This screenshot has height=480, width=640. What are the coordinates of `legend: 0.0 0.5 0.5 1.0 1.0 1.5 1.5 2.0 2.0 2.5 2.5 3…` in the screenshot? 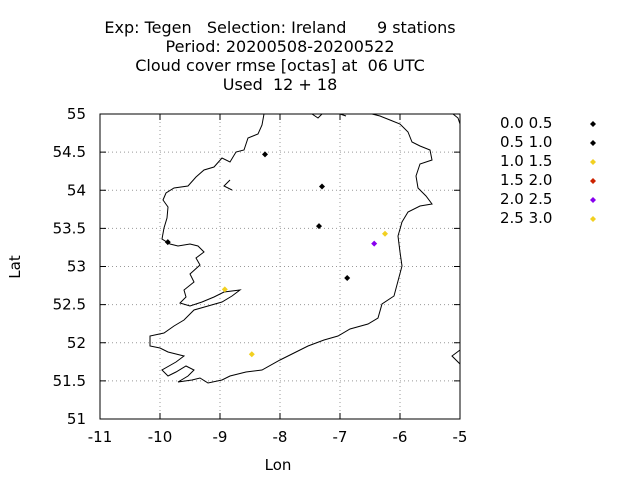 It's located at (555, 171).